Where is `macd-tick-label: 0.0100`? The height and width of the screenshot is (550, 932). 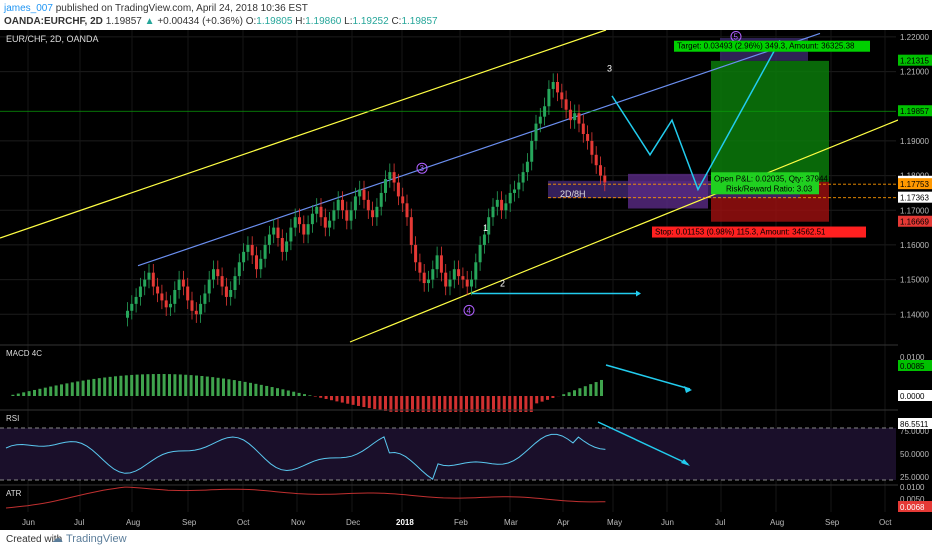 macd-tick-label: 0.0100 is located at coordinates (912, 357).